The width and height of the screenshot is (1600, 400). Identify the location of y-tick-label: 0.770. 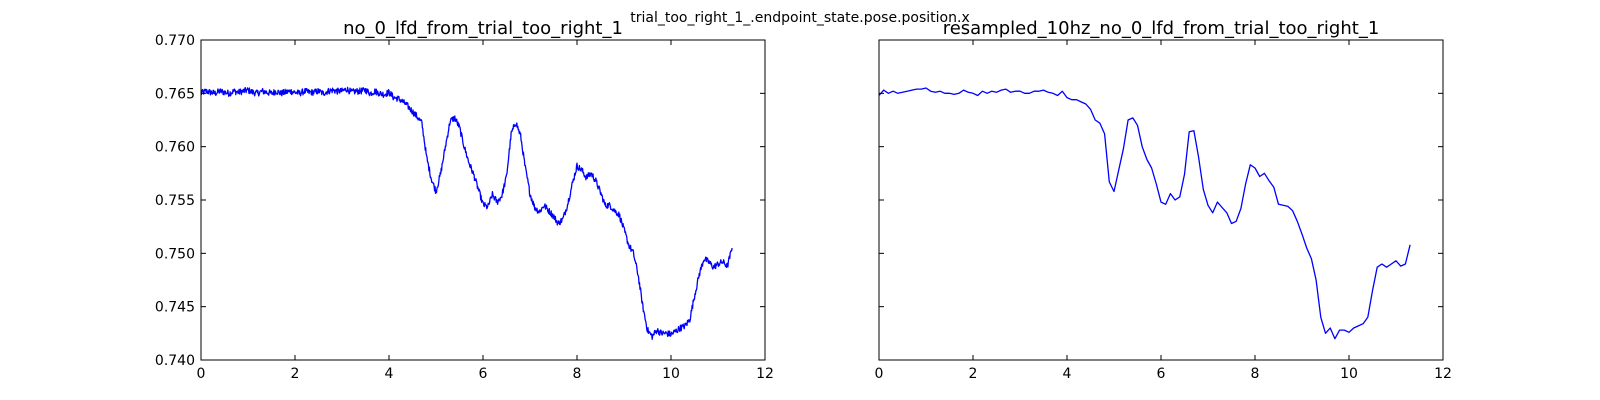
(175, 41).